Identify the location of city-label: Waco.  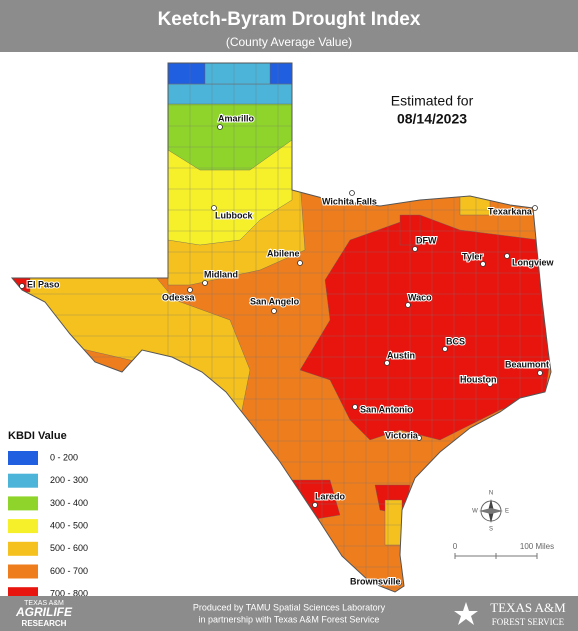
(420, 297).